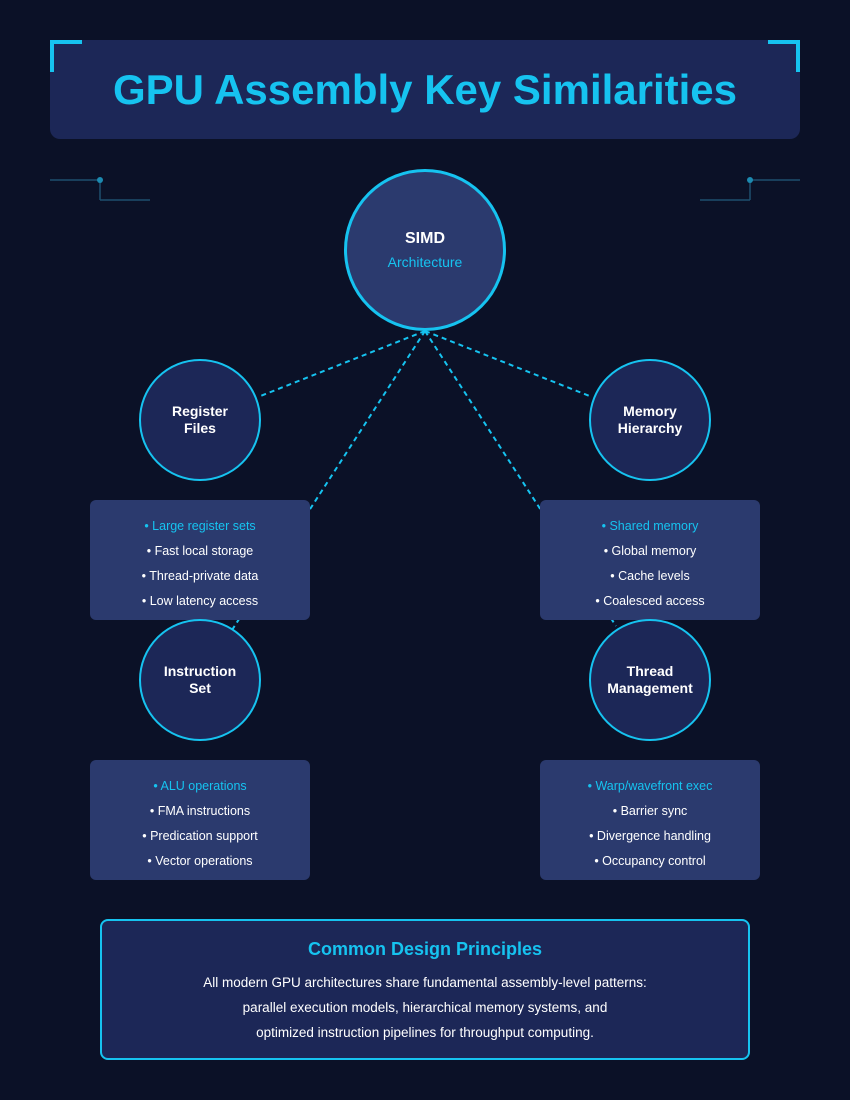 The width and height of the screenshot is (850, 1100). Describe the element at coordinates (200, 861) in the screenshot. I see `feature-item: • Vector operations` at that location.